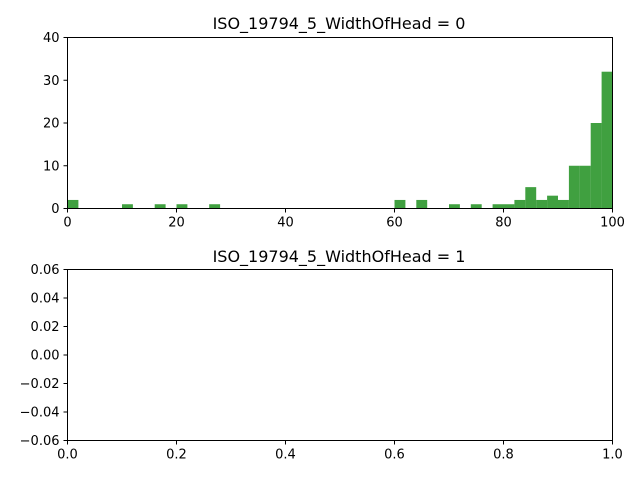 The height and width of the screenshot is (480, 640). I want to click on x-tick-label: 80, so click(503, 223).